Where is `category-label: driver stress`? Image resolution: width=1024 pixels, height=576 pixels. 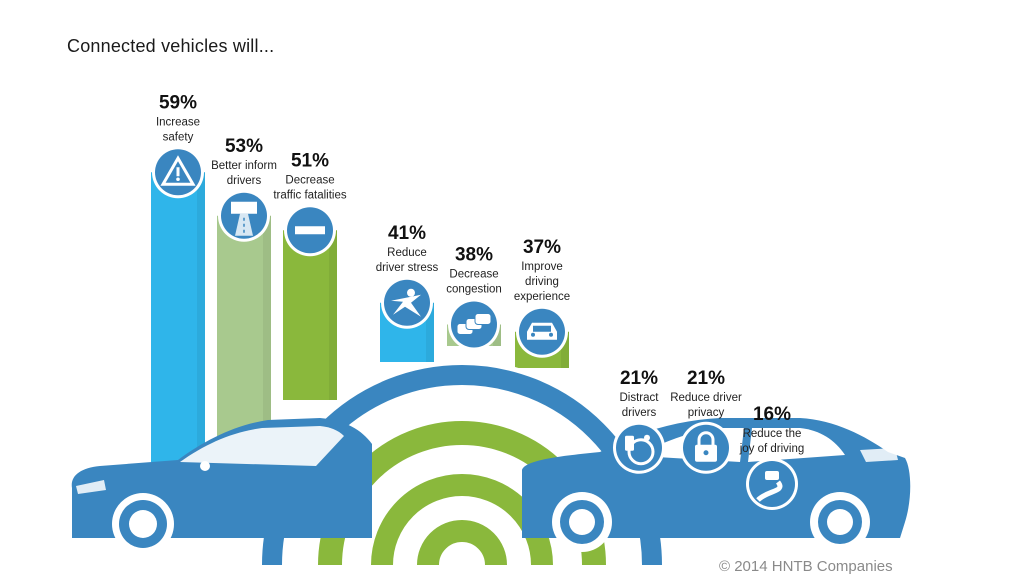 category-label: driver stress is located at coordinates (407, 268).